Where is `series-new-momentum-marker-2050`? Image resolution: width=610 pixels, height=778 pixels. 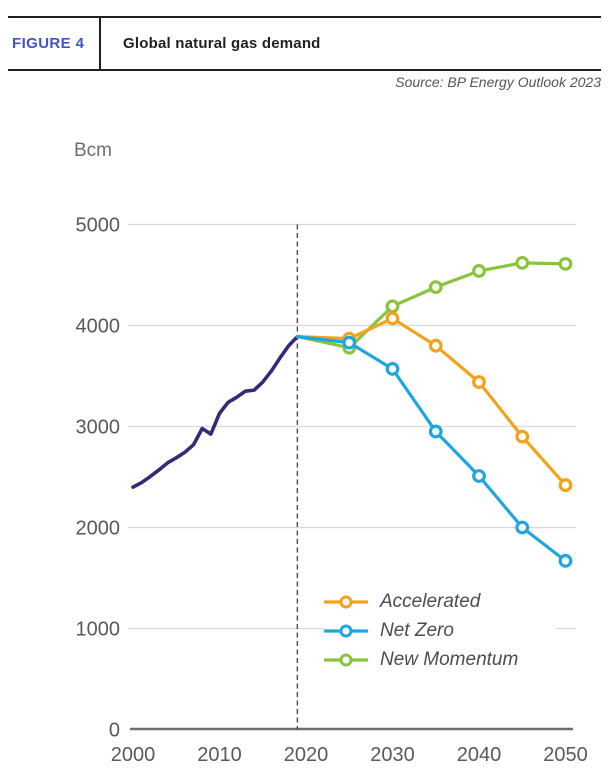 series-new-momentum-marker-2050 is located at coordinates (565, 263).